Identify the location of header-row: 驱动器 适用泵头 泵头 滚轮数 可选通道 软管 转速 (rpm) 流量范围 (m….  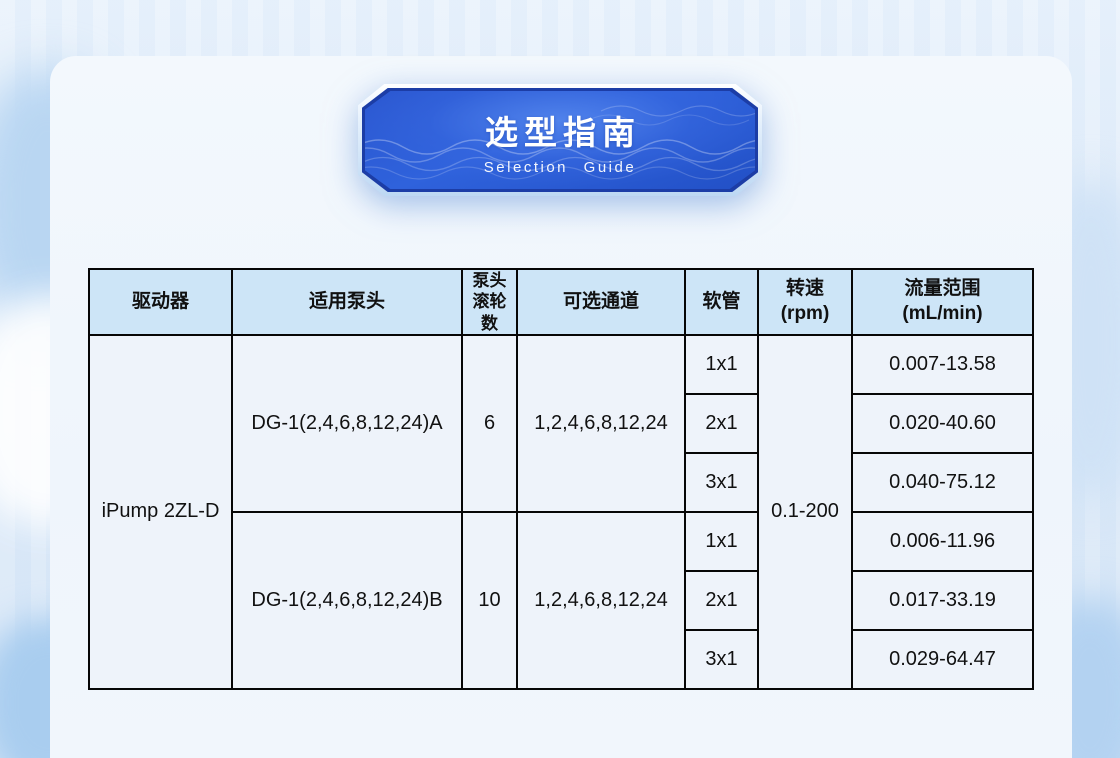
(561, 302).